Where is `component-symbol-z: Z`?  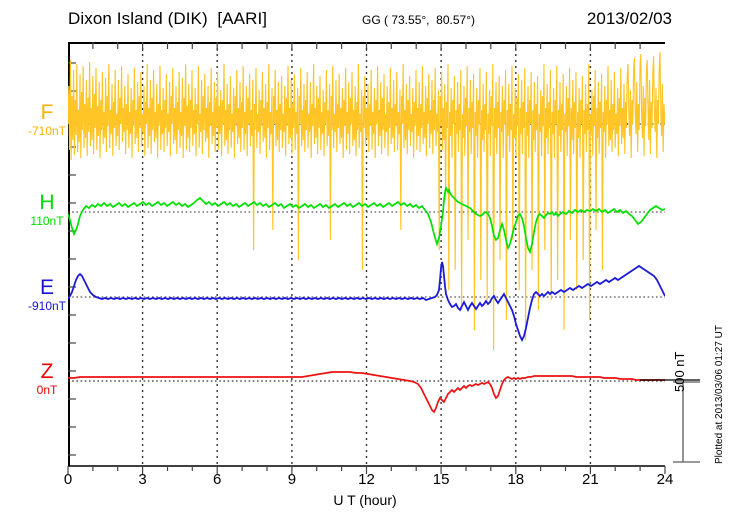
component-symbol-z: Z is located at coordinates (47, 371).